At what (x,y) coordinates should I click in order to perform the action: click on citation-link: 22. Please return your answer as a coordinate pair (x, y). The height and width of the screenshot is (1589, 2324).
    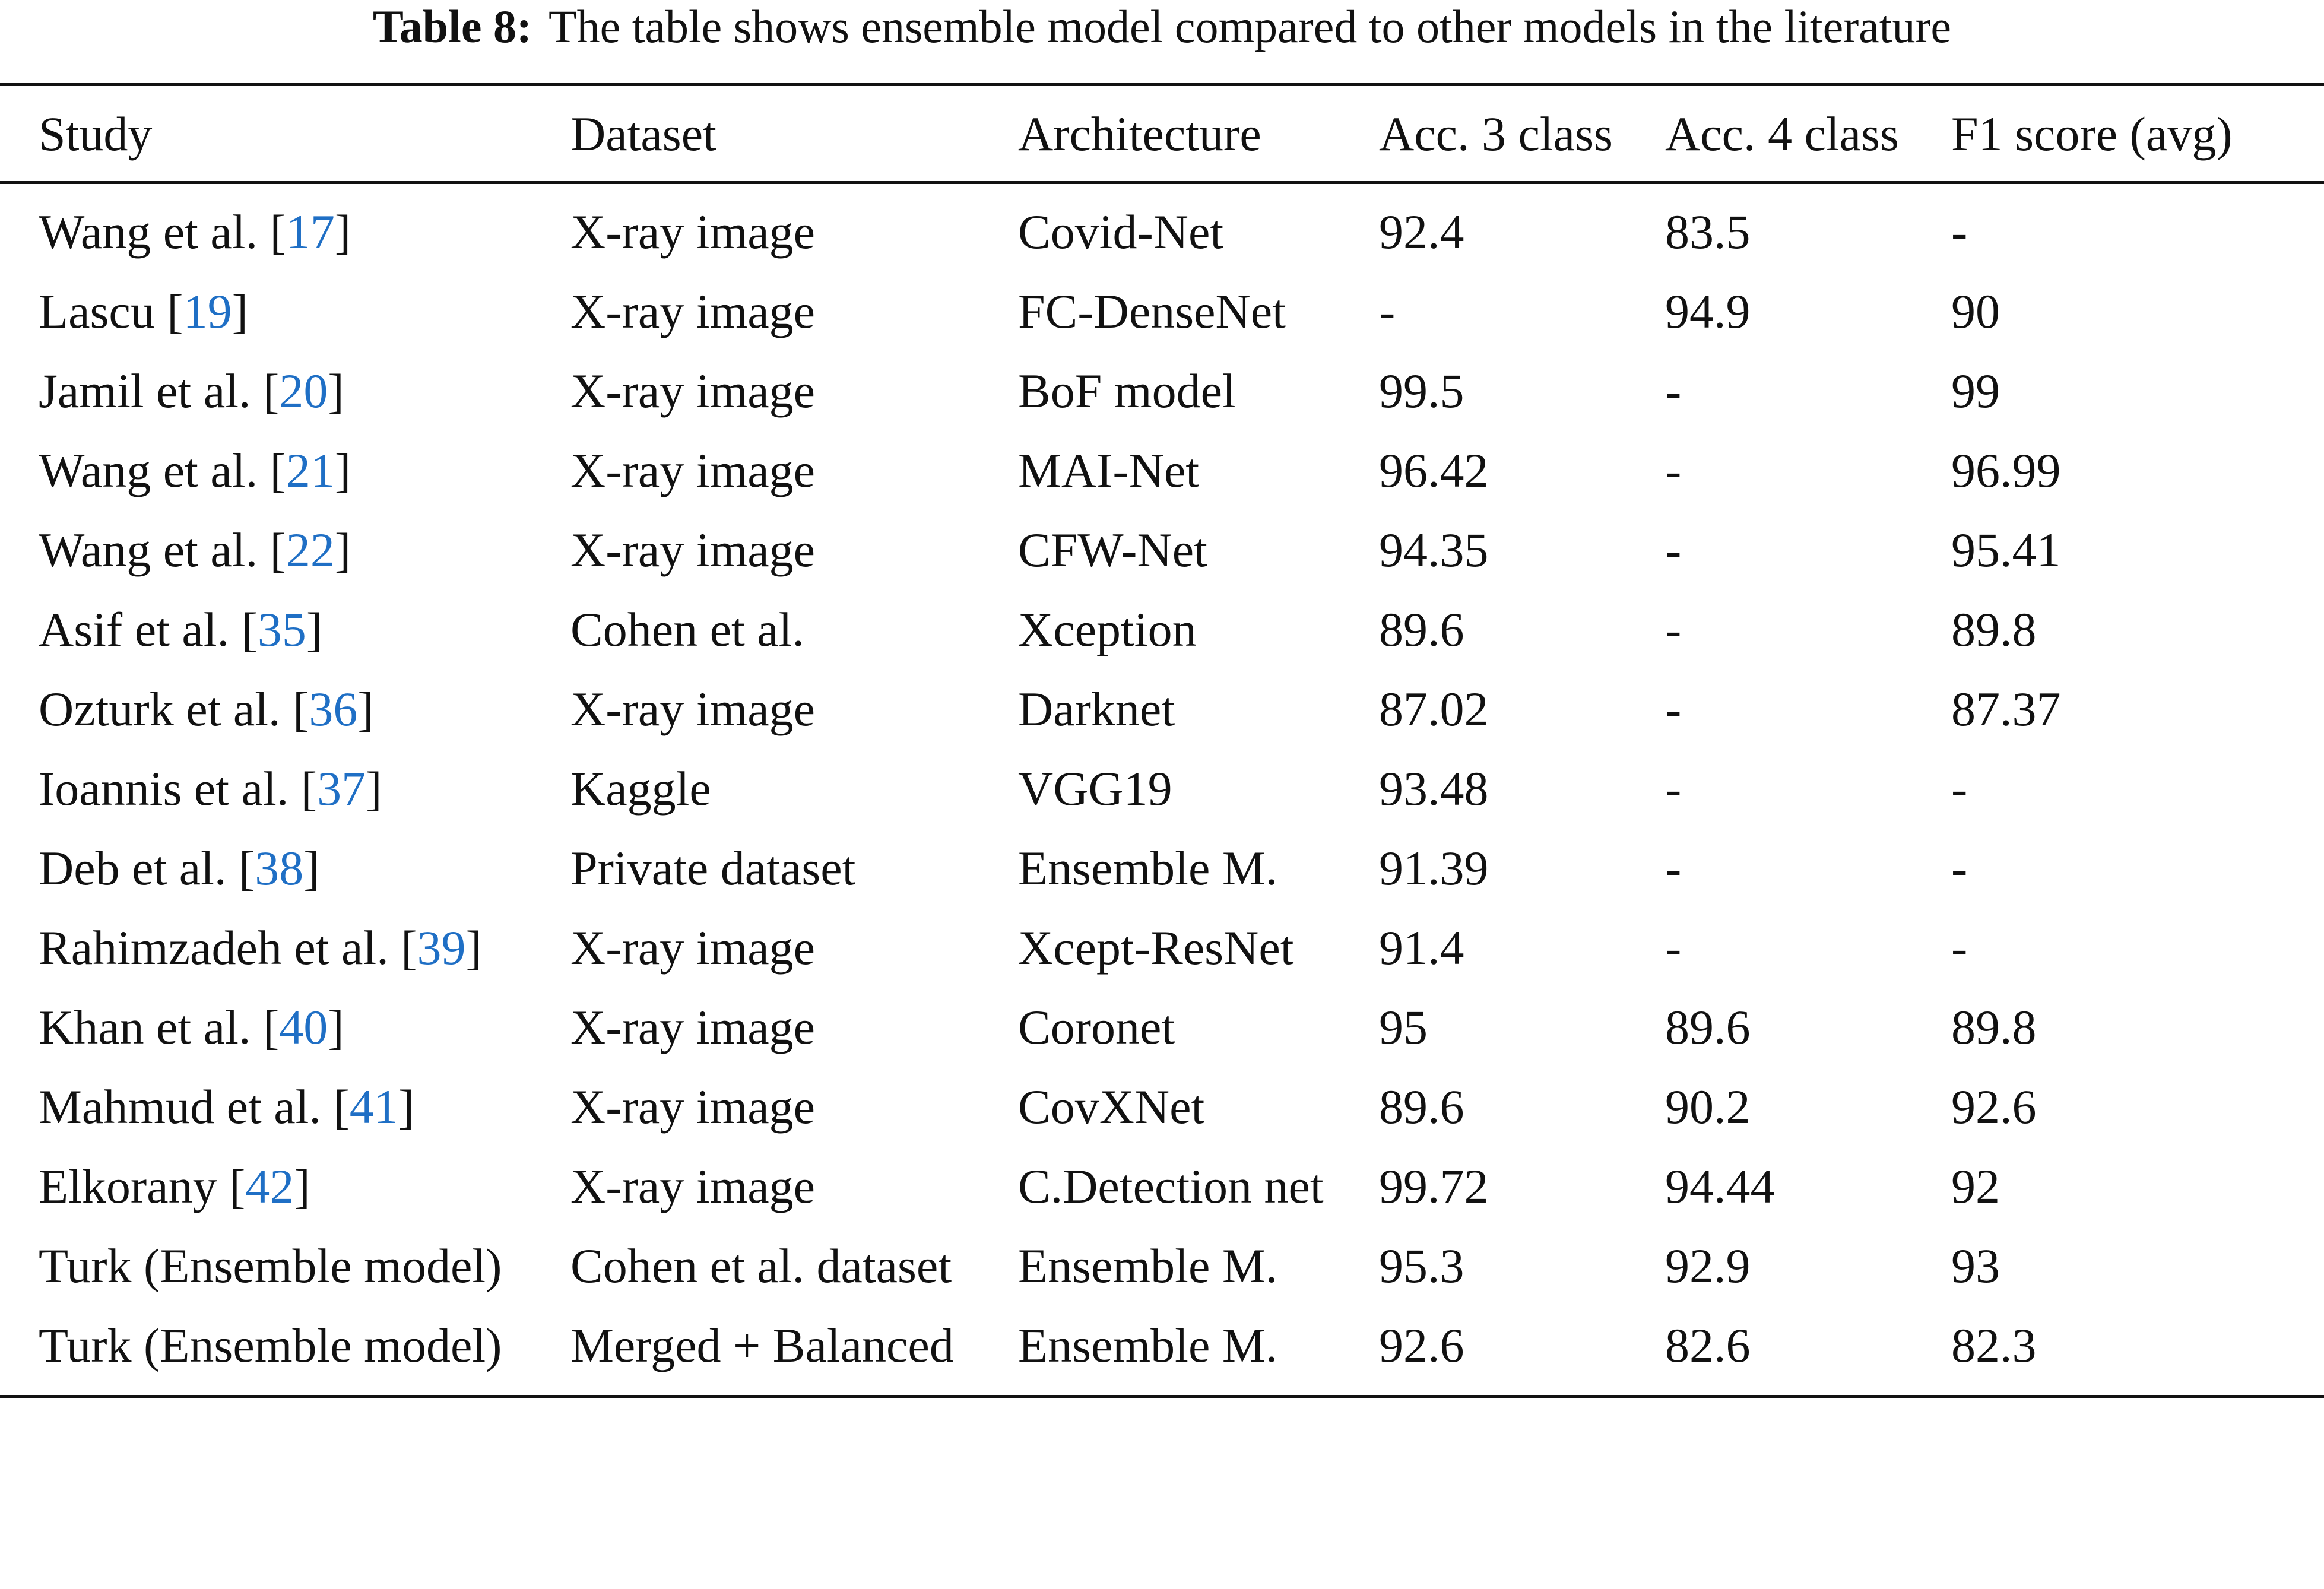
    Looking at the image, I should click on (310, 550).